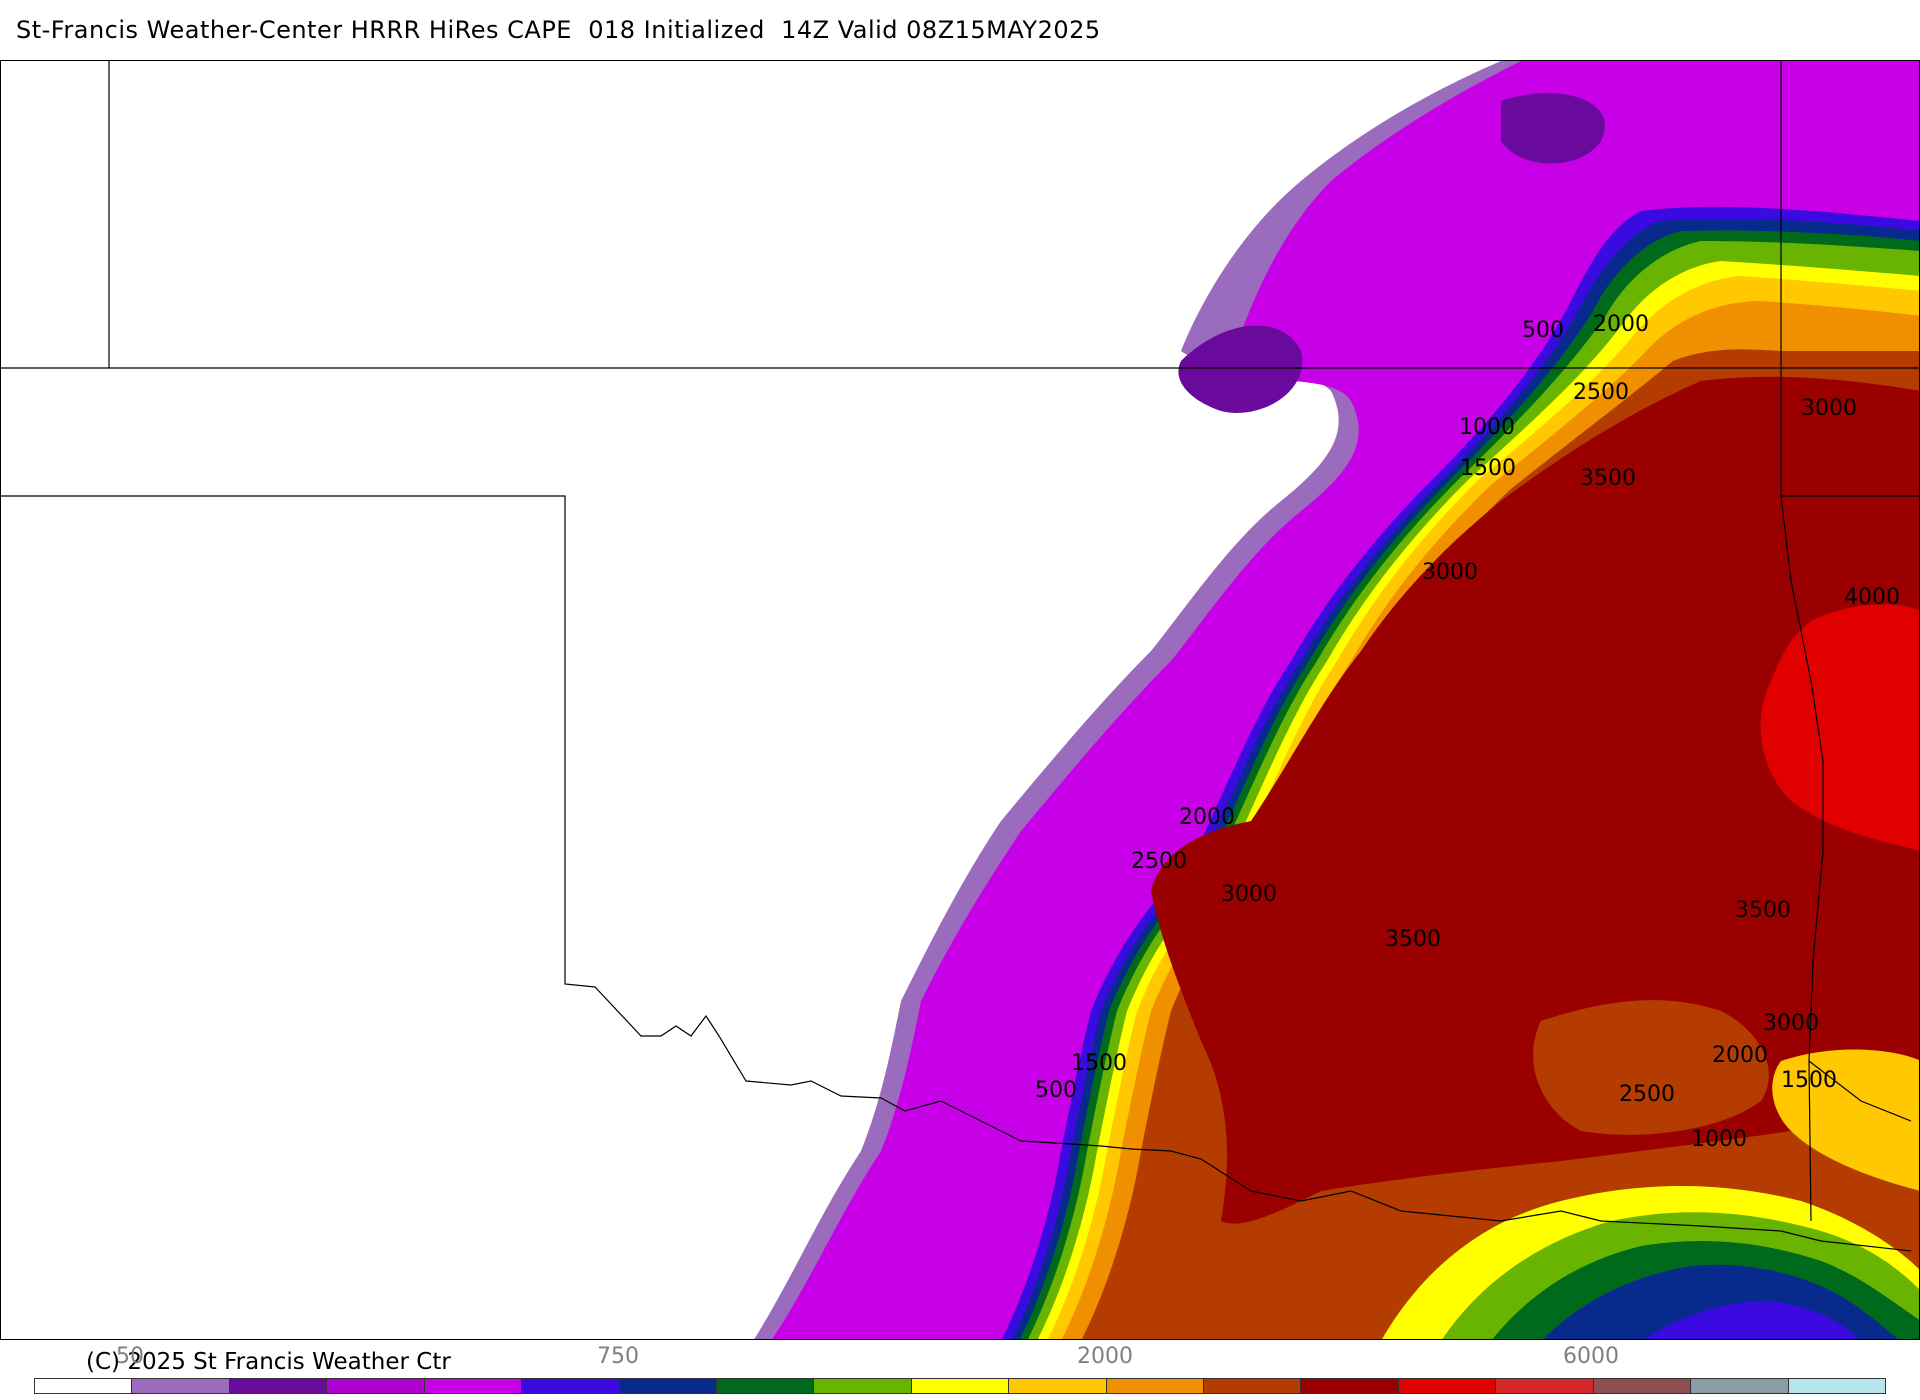  What do you see at coordinates (1105, 1356) in the screenshot?
I see `colorbar-tick-label: 2000` at bounding box center [1105, 1356].